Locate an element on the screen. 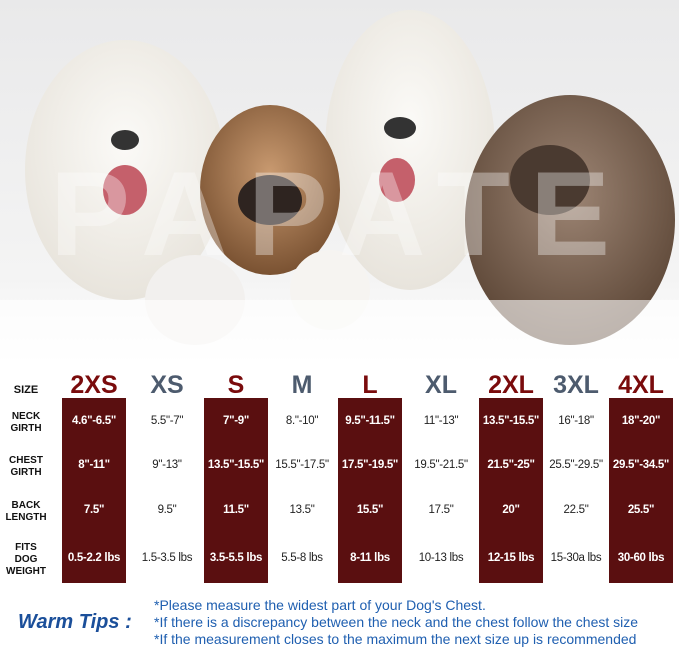 The image size is (679, 651). size-cell: 8."-10" is located at coordinates (302, 421).